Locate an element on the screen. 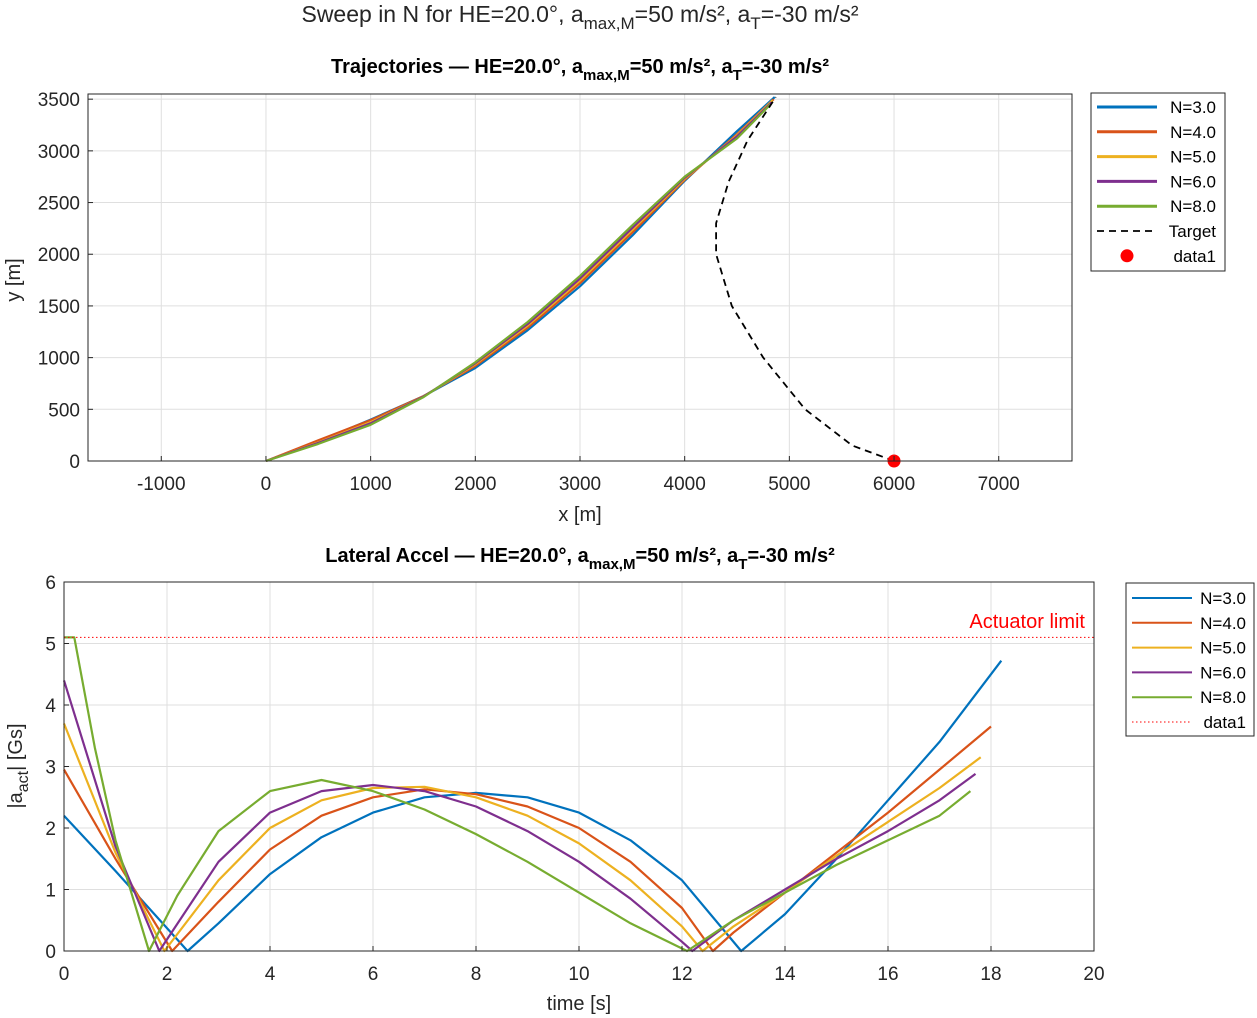 This screenshot has width=1257, height=1018. trajectory-legend-label: Target is located at coordinates (1193, 231).